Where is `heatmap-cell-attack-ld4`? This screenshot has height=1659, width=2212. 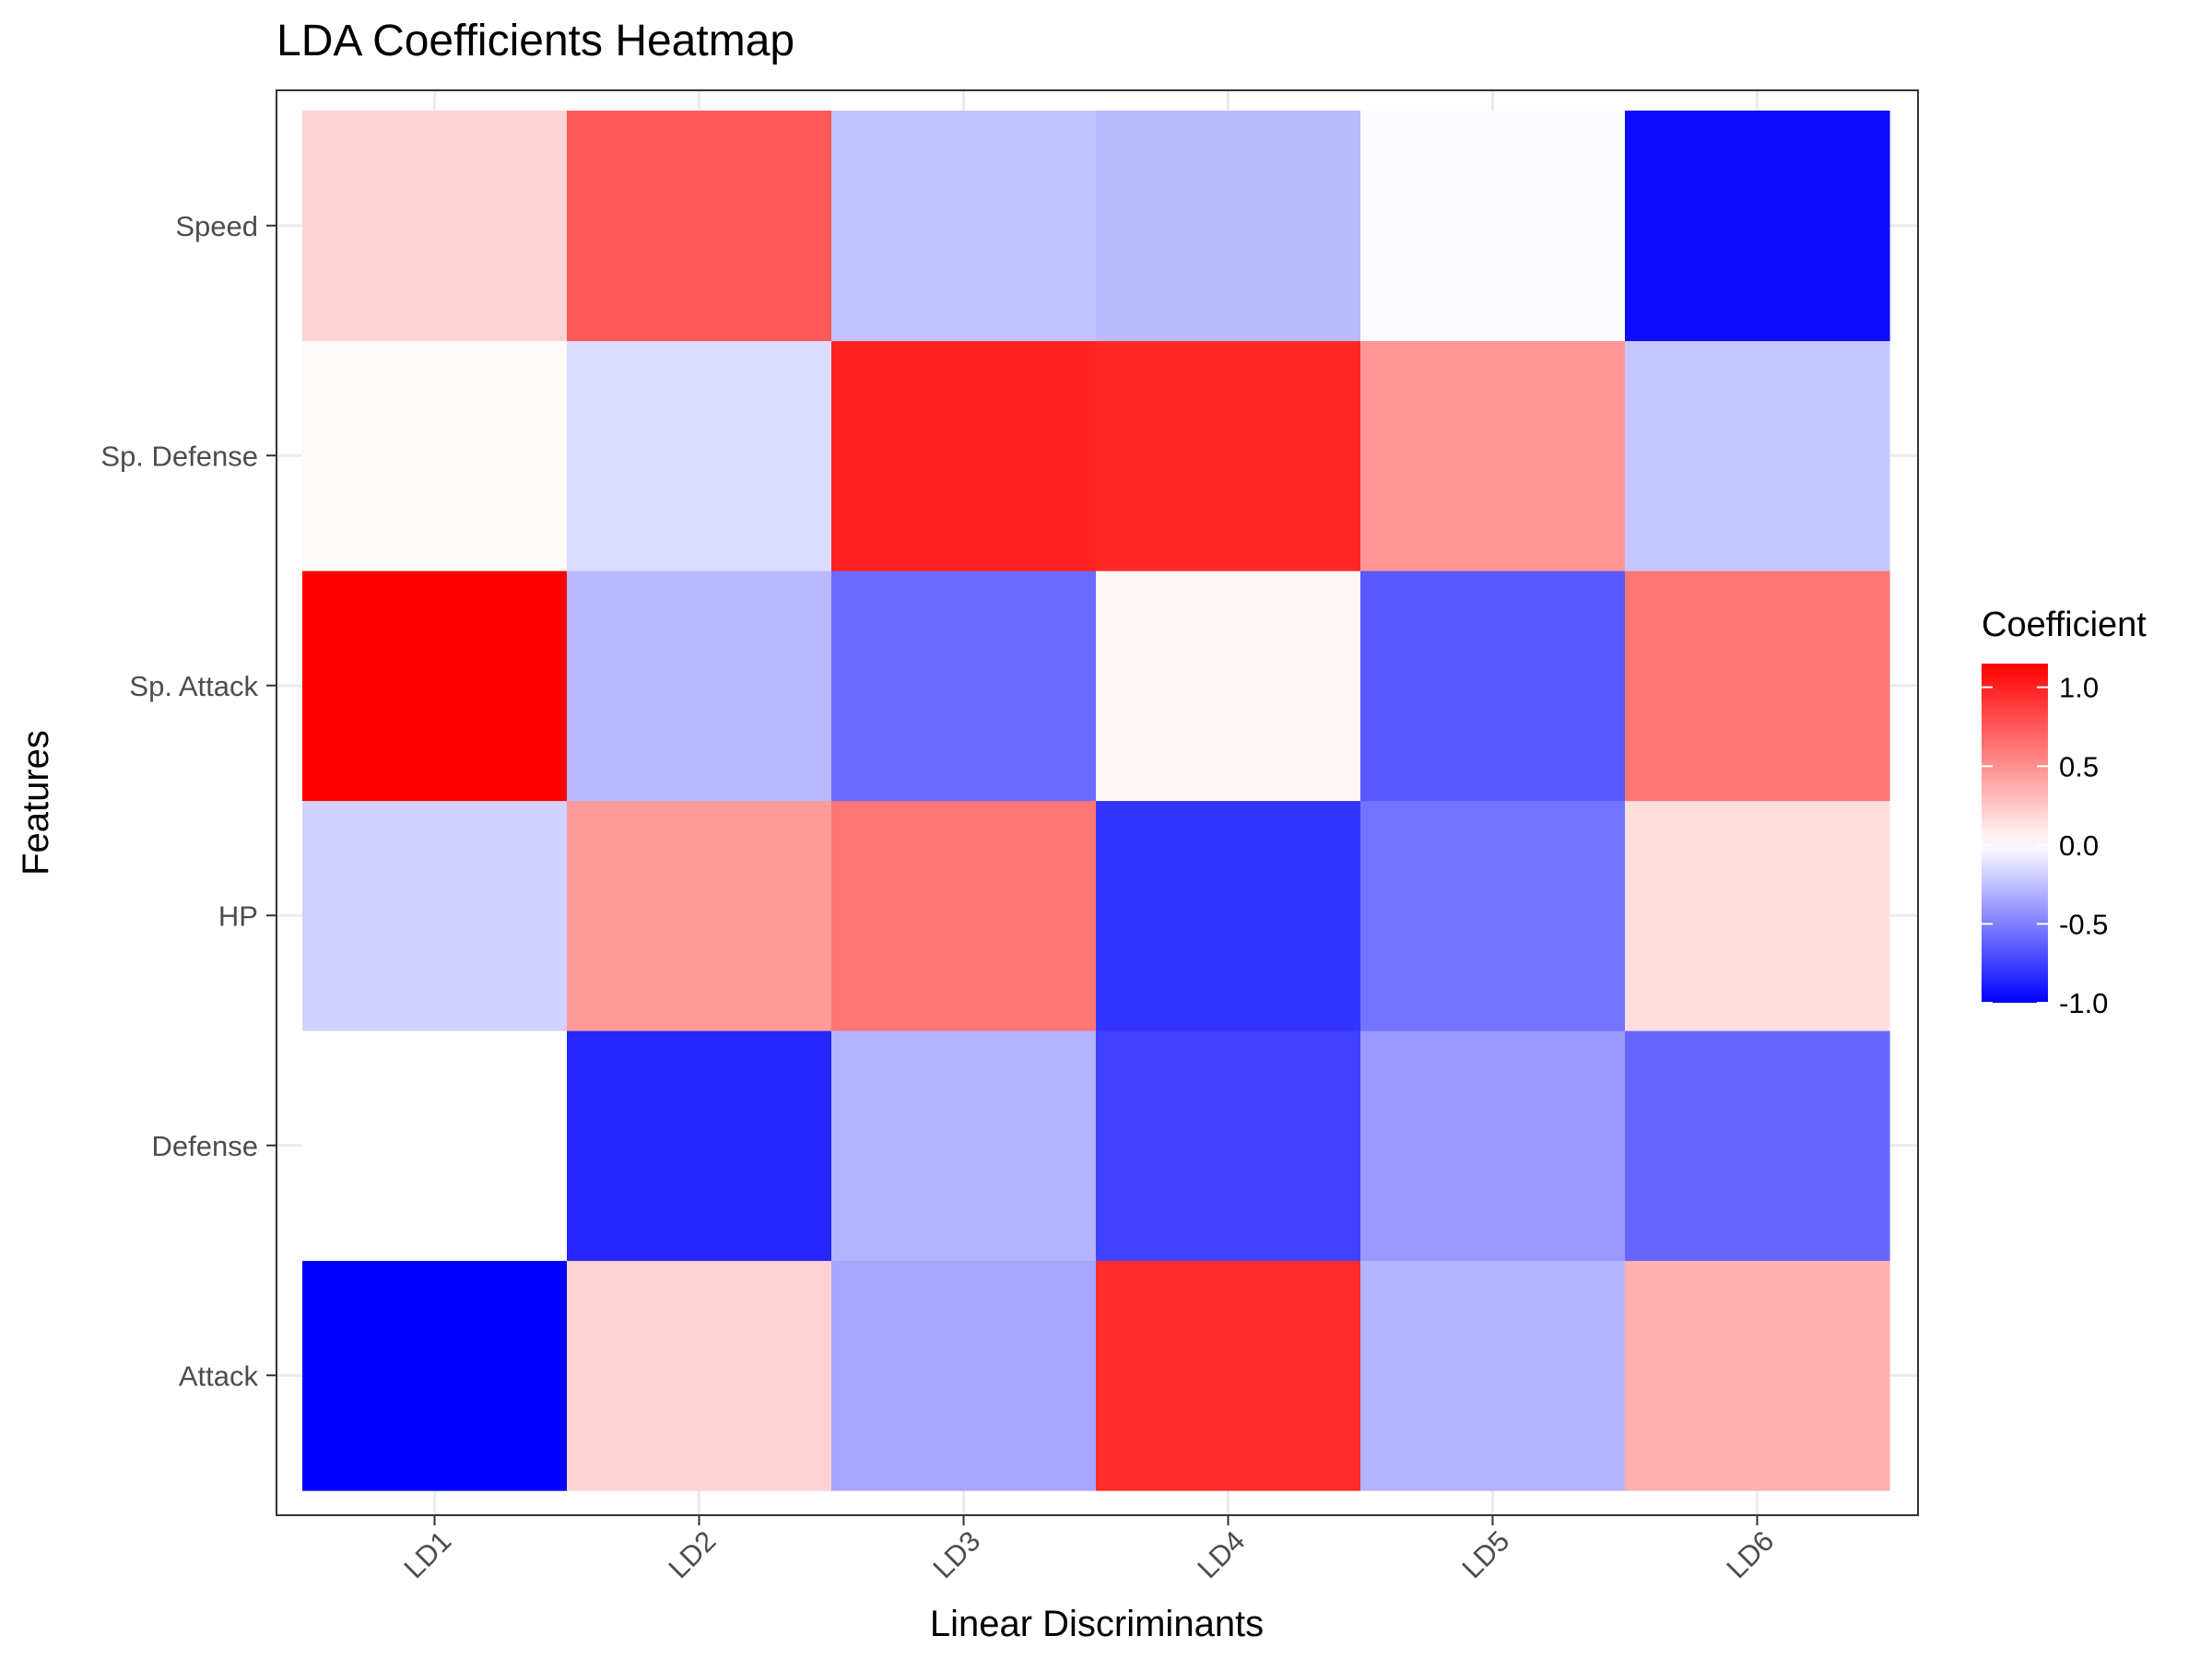
heatmap-cell-attack-ld4 is located at coordinates (1228, 1375).